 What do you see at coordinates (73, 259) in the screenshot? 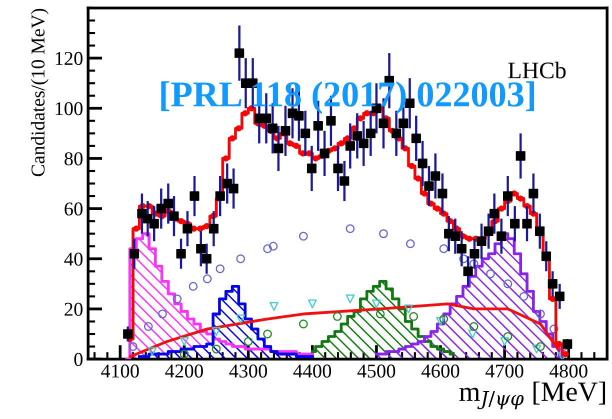
I see `y-tick-label: 40` at bounding box center [73, 259].